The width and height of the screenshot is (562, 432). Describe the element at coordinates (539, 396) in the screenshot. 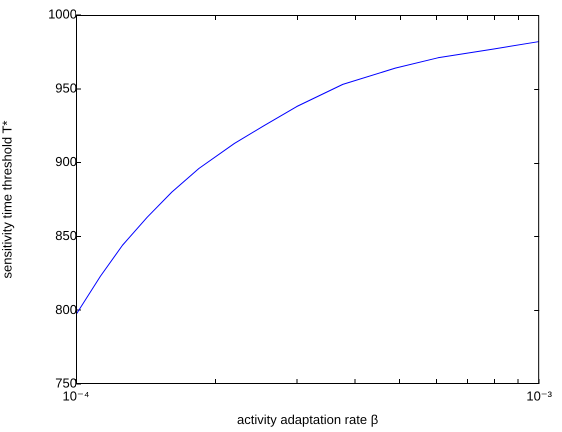

I see `x-tick-label: 10⁻³` at that location.